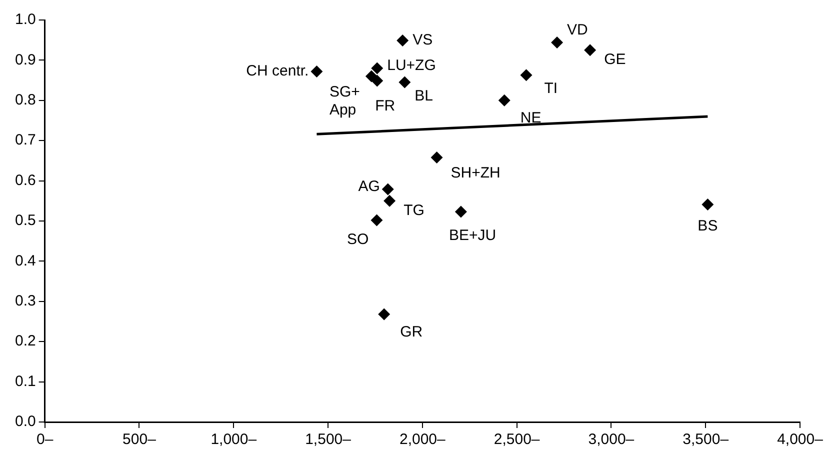  What do you see at coordinates (25, 261) in the screenshot?
I see `y-tick-label: 0.4` at bounding box center [25, 261].